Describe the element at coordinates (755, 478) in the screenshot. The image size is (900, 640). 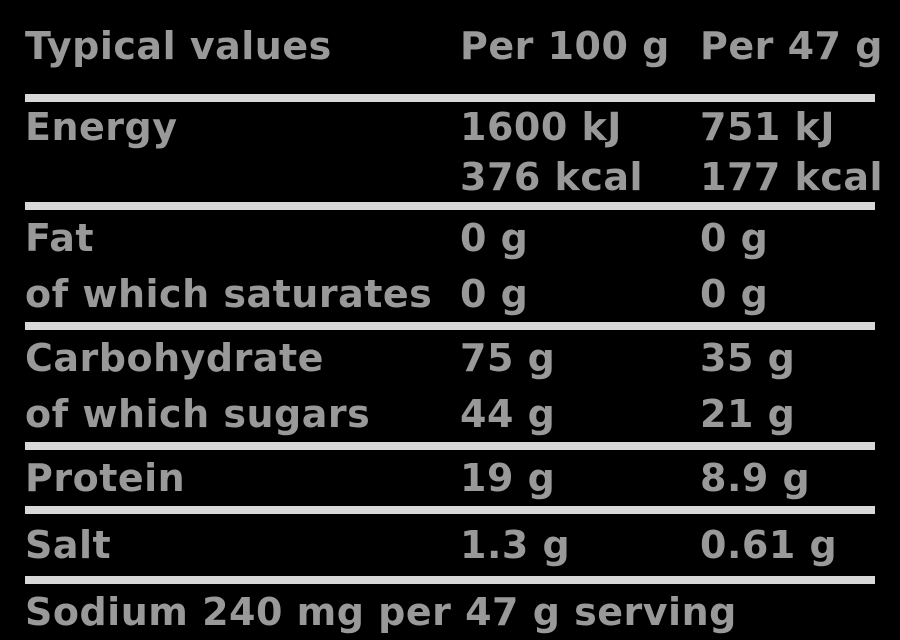
I see `value-per47: 8.9 g` at that location.